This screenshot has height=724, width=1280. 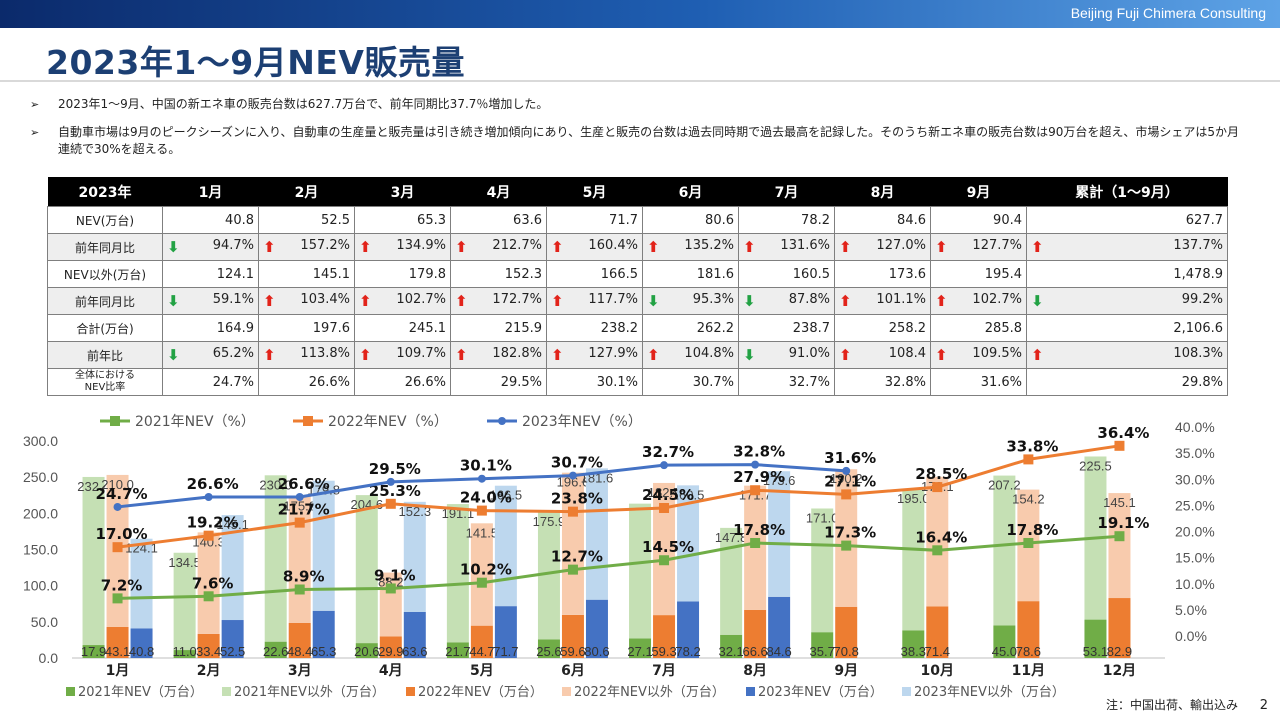 I want to click on page-number: 2, so click(x=1263, y=705).